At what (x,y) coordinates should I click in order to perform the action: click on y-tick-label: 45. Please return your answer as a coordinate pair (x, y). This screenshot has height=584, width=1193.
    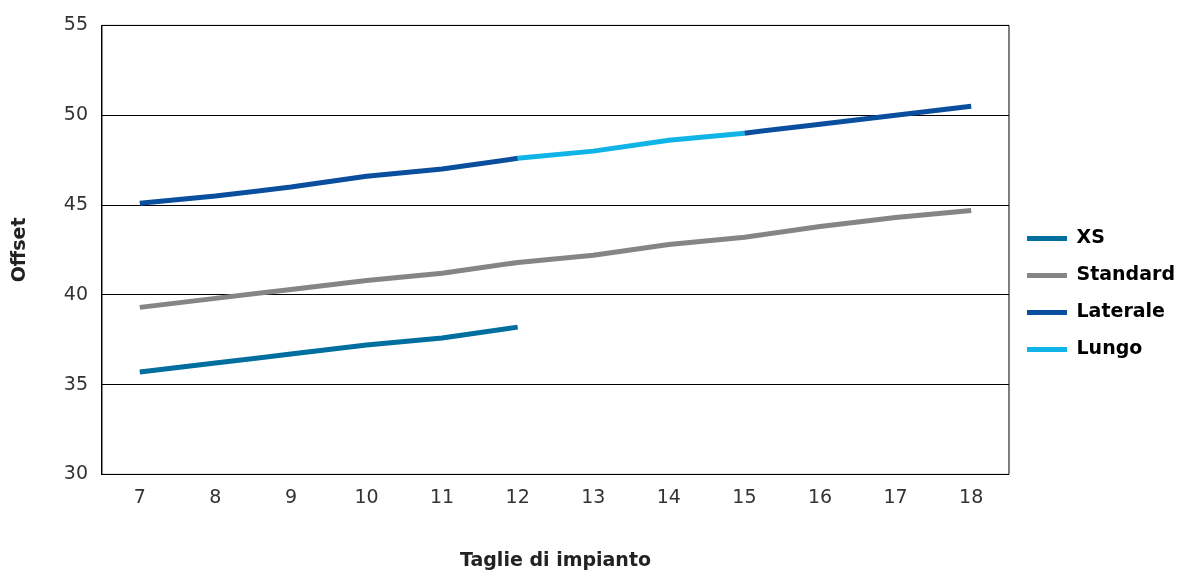
    Looking at the image, I should click on (75, 202).